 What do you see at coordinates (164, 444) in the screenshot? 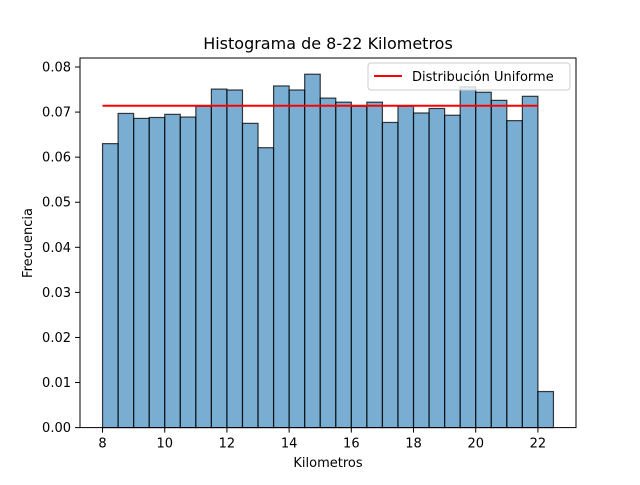
I see `x-tick-label: 10` at bounding box center [164, 444].